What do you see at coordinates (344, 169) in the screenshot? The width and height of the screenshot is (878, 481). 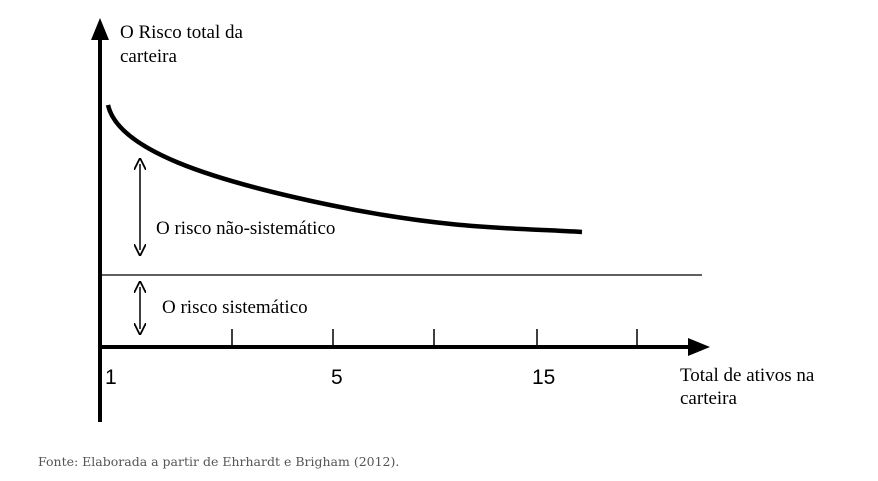 I see `total-risk-curve` at bounding box center [344, 169].